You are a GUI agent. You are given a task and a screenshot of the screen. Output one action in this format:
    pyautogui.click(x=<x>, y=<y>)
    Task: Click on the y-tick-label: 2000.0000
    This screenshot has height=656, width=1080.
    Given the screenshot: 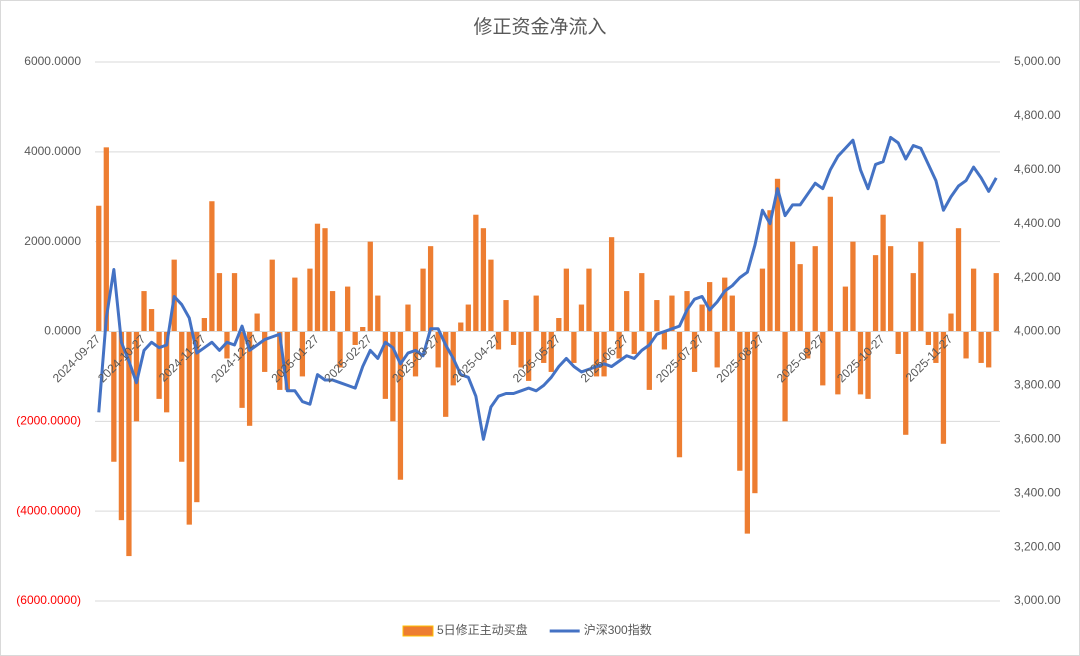 What is the action you would take?
    pyautogui.click(x=52, y=241)
    